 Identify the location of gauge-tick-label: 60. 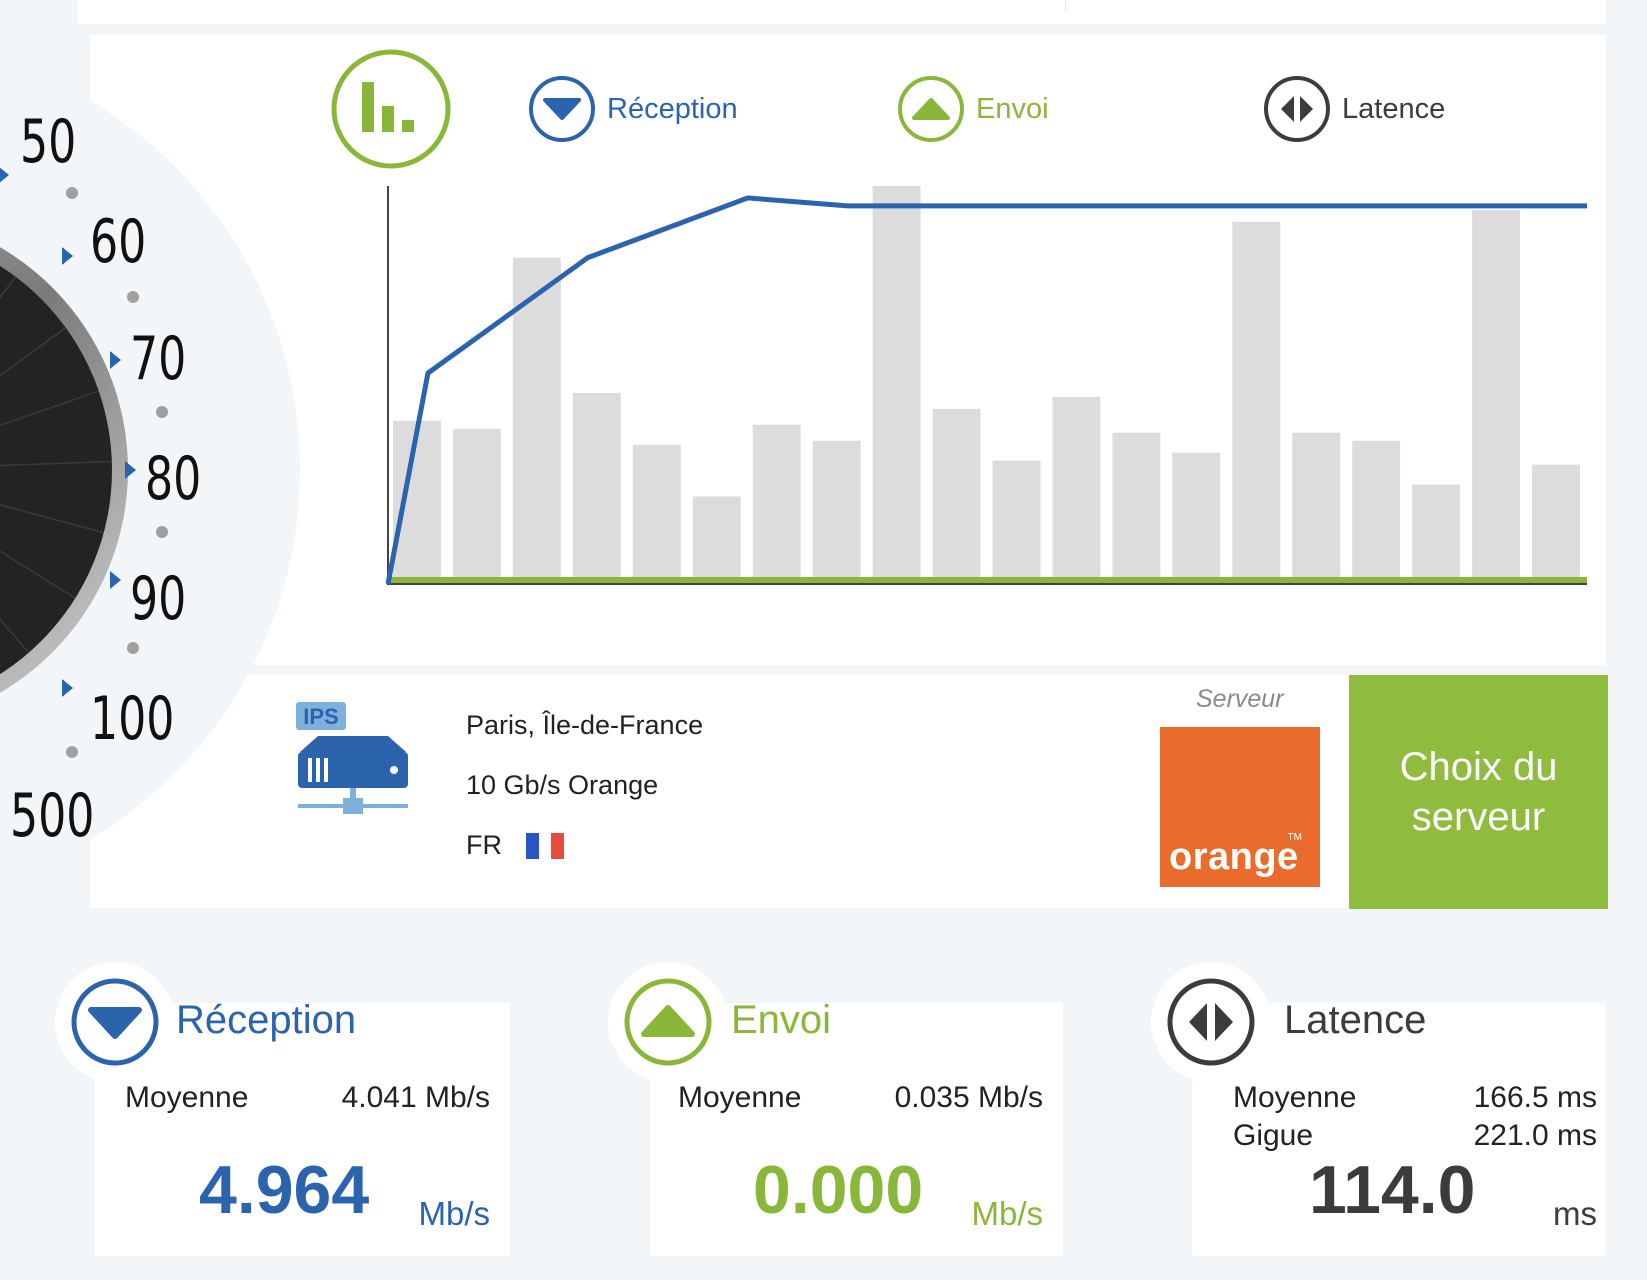
(118, 241).